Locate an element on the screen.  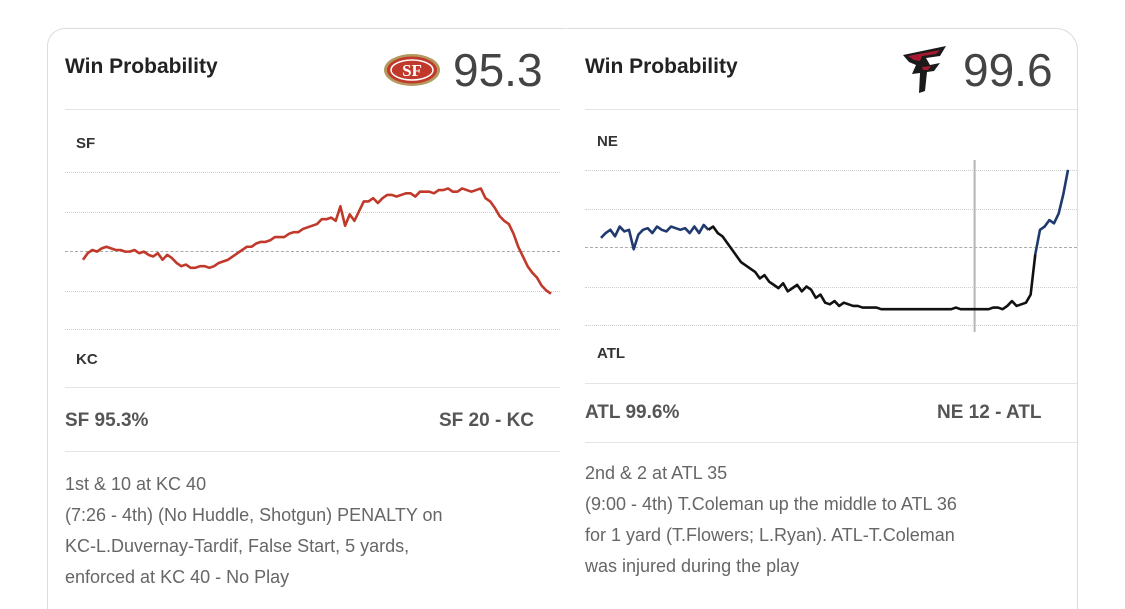
score-text: SF 20 - KC is located at coordinates (487, 420).